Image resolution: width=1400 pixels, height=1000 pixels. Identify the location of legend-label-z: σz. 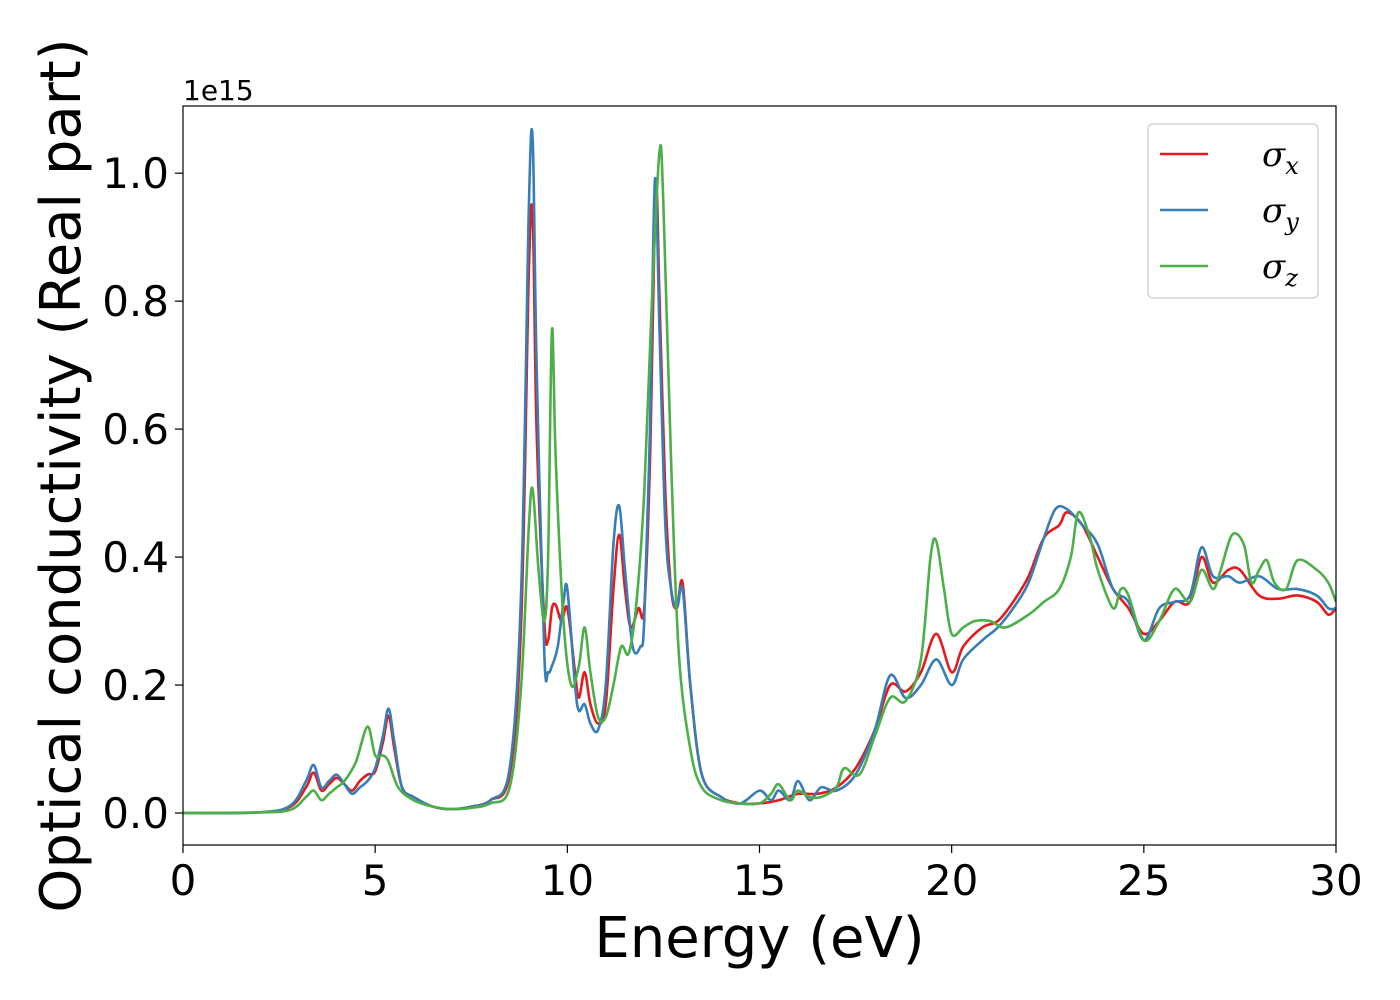
(1280, 269).